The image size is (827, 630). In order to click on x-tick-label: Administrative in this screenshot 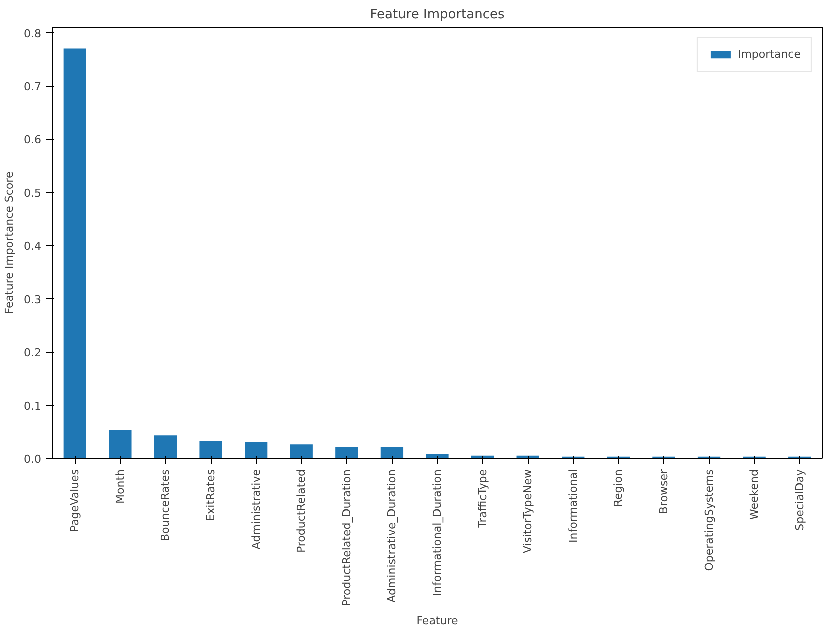, I will do `click(256, 509)`.